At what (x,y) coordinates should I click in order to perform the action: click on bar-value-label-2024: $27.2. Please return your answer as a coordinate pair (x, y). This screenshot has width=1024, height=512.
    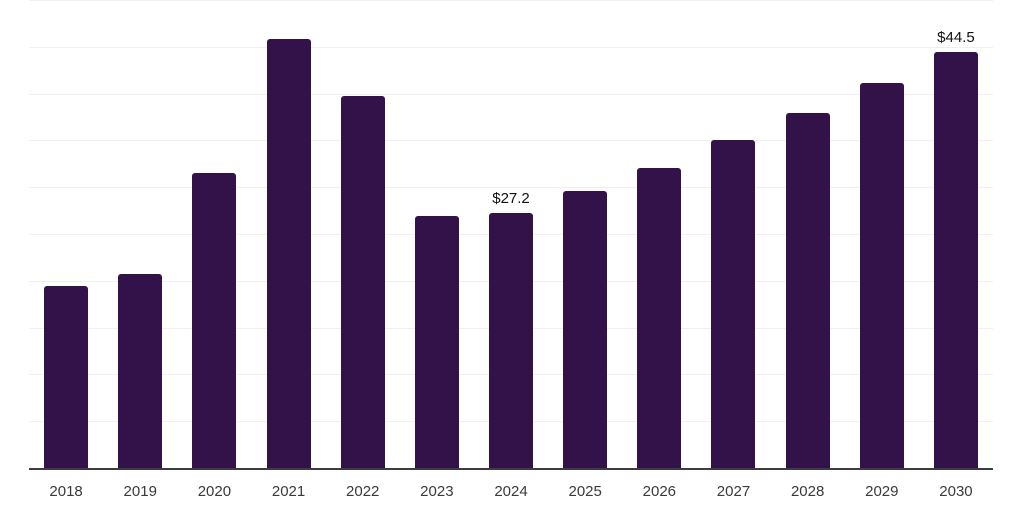
    Looking at the image, I should click on (511, 199).